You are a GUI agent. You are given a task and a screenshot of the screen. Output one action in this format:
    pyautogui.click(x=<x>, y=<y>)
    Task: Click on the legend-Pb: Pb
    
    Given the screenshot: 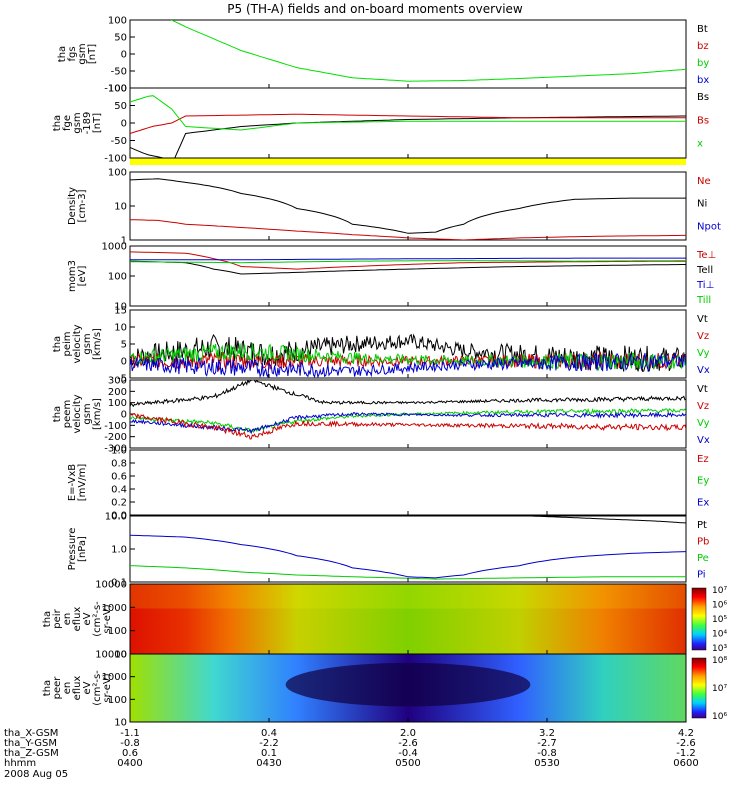 What is the action you would take?
    pyautogui.click(x=703, y=542)
    